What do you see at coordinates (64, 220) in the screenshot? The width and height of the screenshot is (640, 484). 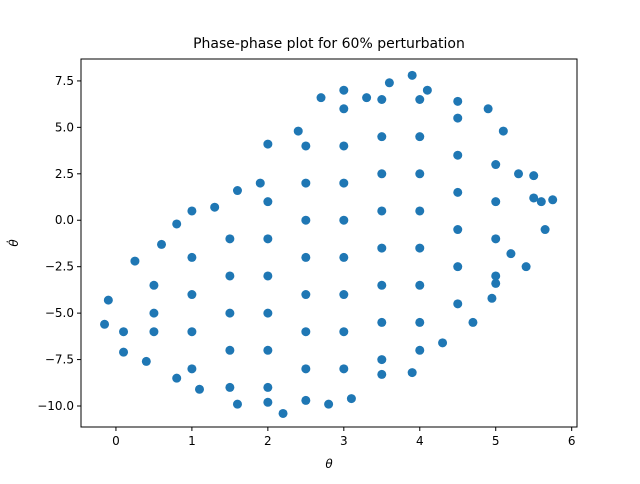 I see `y-tick-label: 0.0` at bounding box center [64, 220].